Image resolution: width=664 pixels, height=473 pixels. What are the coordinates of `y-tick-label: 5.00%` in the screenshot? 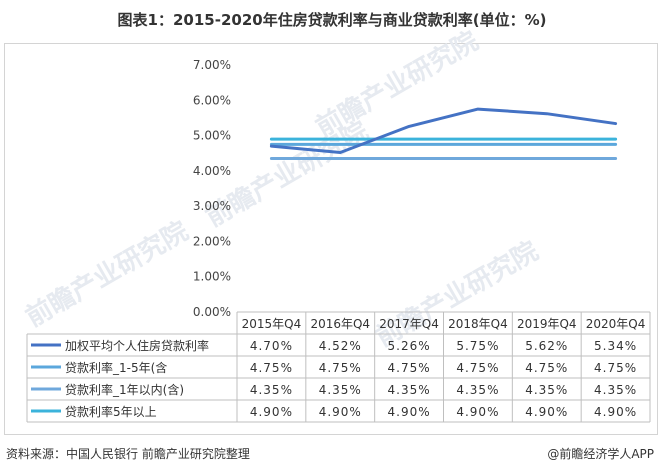 It's located at (212, 136).